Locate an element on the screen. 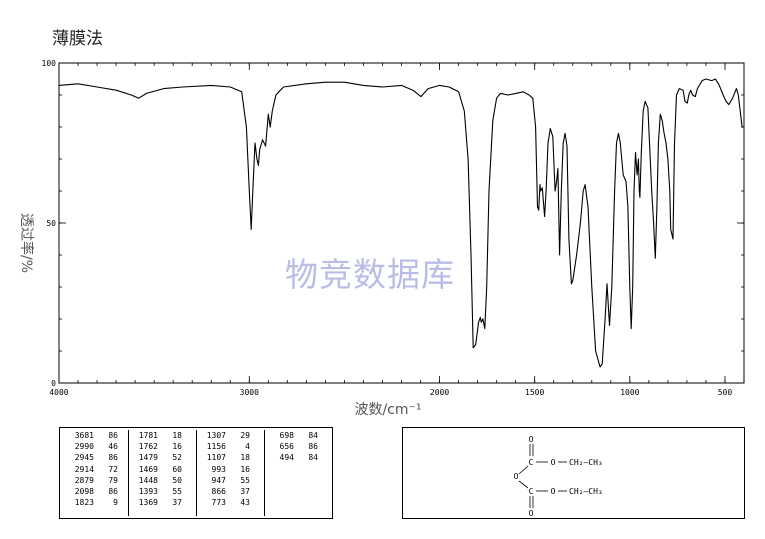 The width and height of the screenshot is (765, 539). x-tick-label: 1000 is located at coordinates (629, 392).